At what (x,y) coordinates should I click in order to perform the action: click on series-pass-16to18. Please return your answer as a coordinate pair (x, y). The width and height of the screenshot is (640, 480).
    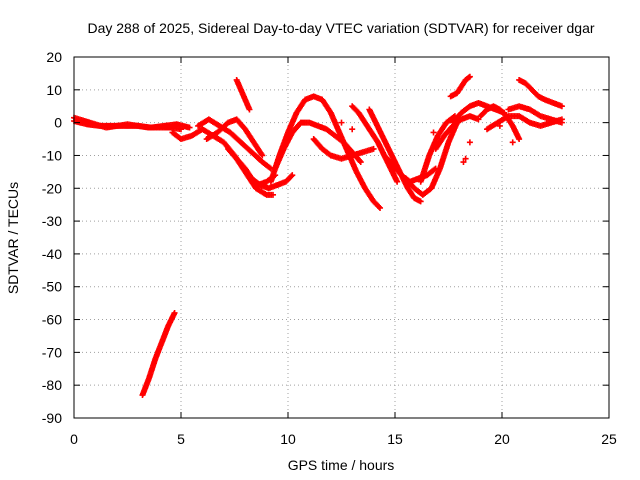
    Looking at the image, I should click on (437, 149).